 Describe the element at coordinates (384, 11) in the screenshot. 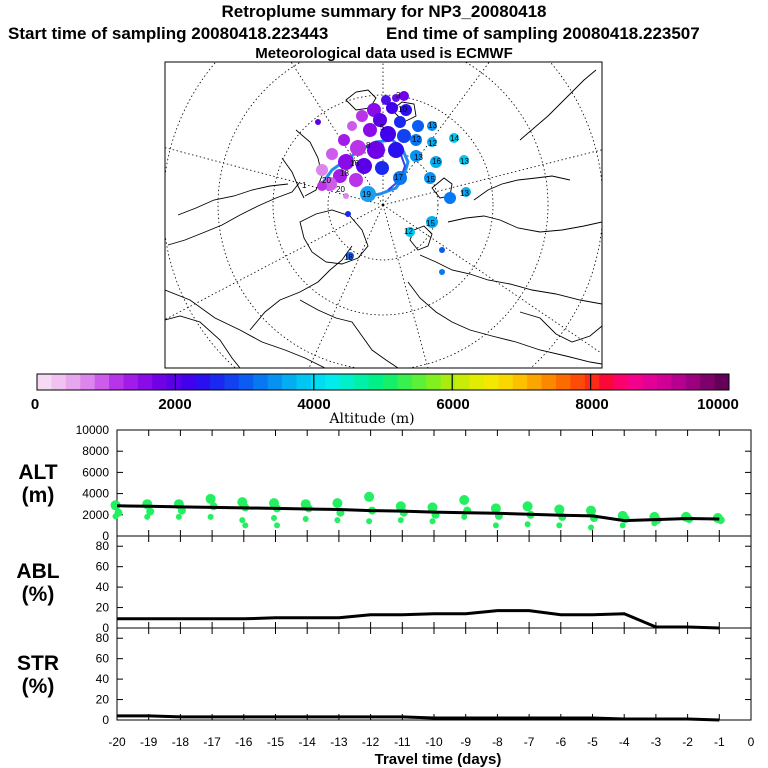

I see `figure-title: Retroplume summary for NP3_20080418` at that location.